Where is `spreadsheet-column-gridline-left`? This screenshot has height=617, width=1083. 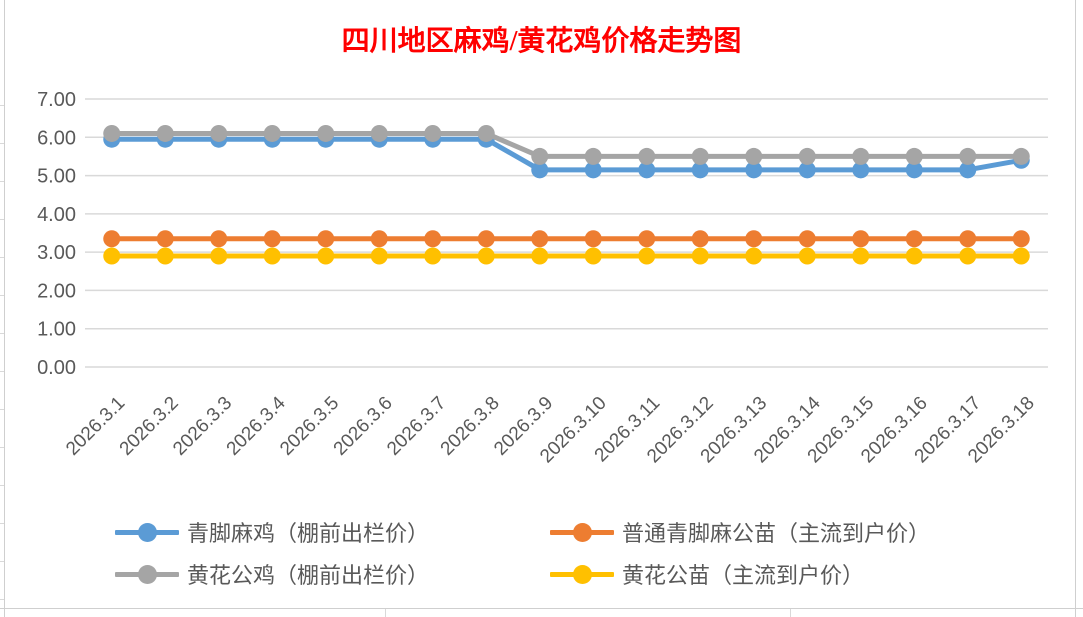 spreadsheet-column-gridline-left is located at coordinates (4, 308).